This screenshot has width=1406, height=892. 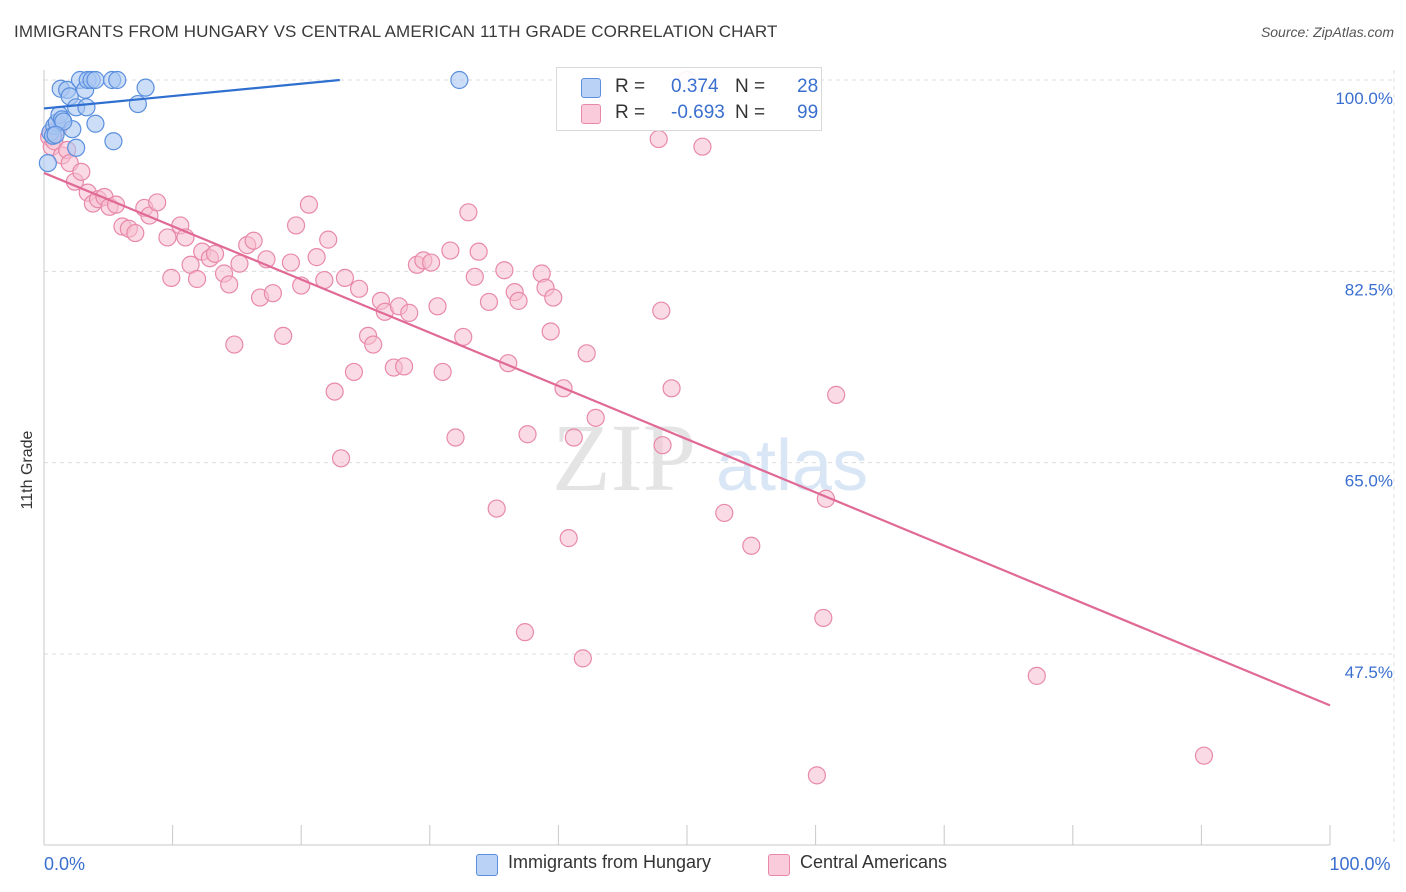 I want to click on series-immigrants-from-hungary, so click(x=253, y=121).